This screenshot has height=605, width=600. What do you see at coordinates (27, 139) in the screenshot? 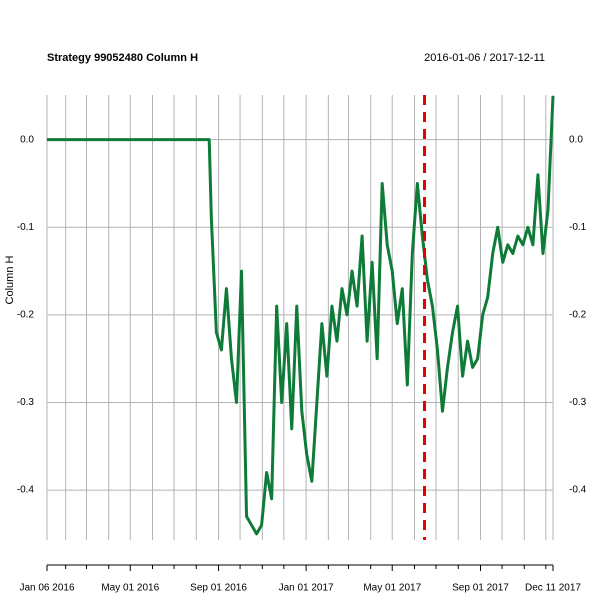
I see `y-tick-label: 0.0` at bounding box center [27, 139].